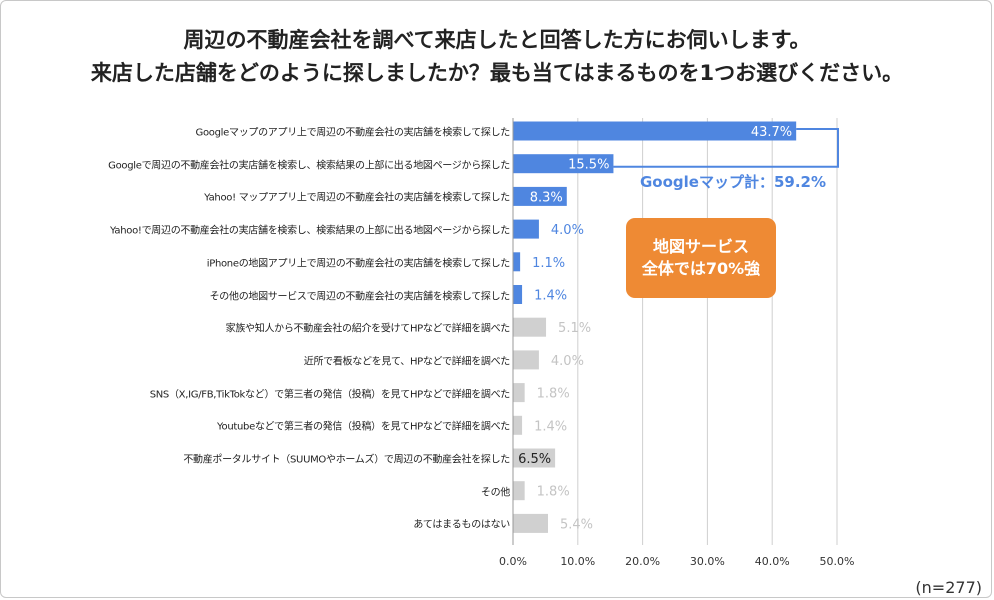 This screenshot has width=994, height=600. What do you see at coordinates (360, 296) in the screenshot?
I see `category-label: その他の地図サービスで周辺の不動産会社の実店舗を検索して探した` at bounding box center [360, 296].